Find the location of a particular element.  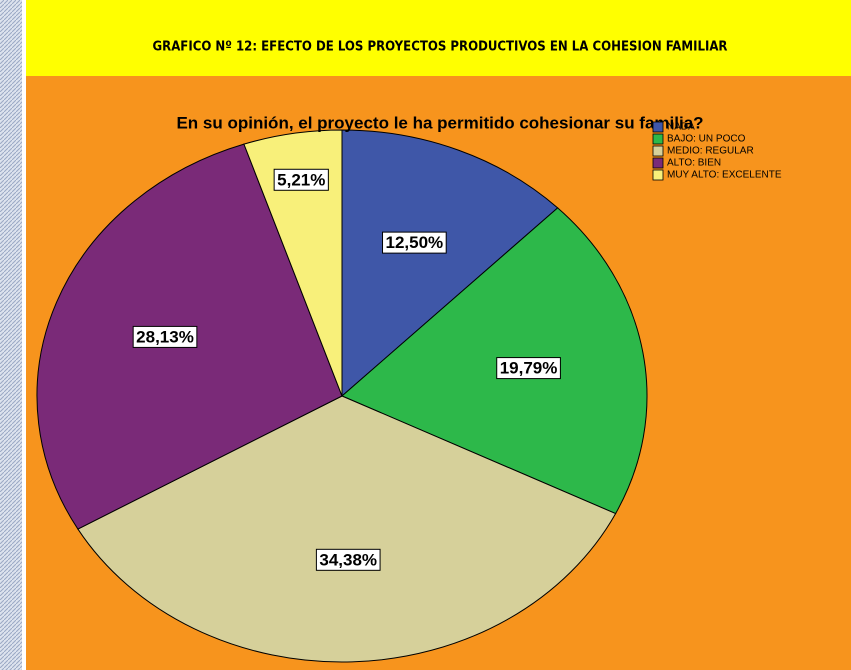

data-label: 5,21% is located at coordinates (301, 179).